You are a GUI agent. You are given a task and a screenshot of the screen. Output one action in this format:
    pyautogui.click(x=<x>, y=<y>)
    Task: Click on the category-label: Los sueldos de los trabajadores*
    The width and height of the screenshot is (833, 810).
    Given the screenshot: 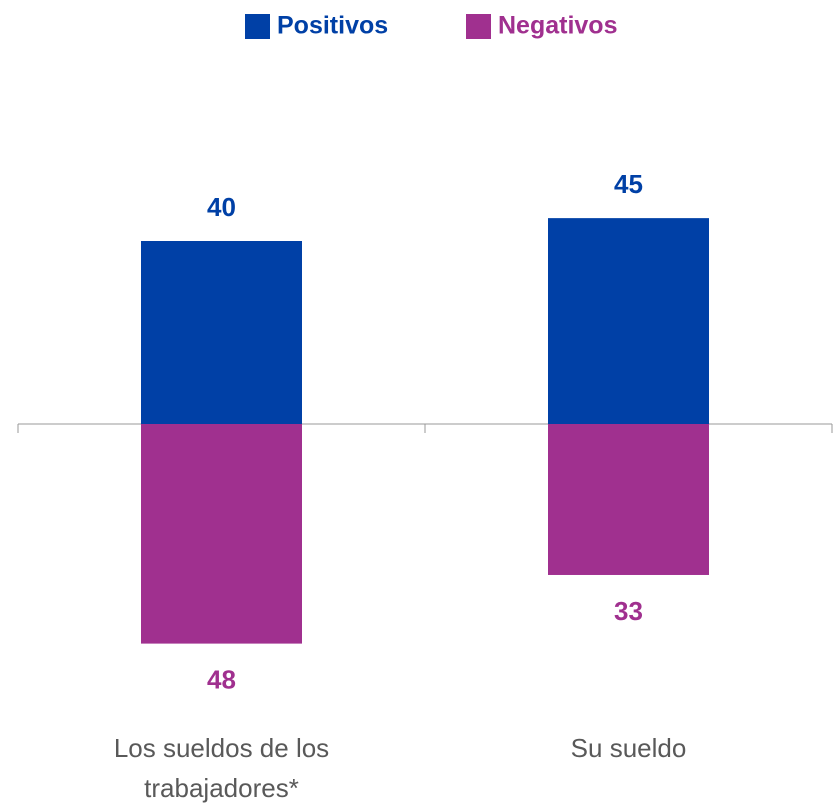 What is the action you would take?
    pyautogui.click(x=221, y=768)
    